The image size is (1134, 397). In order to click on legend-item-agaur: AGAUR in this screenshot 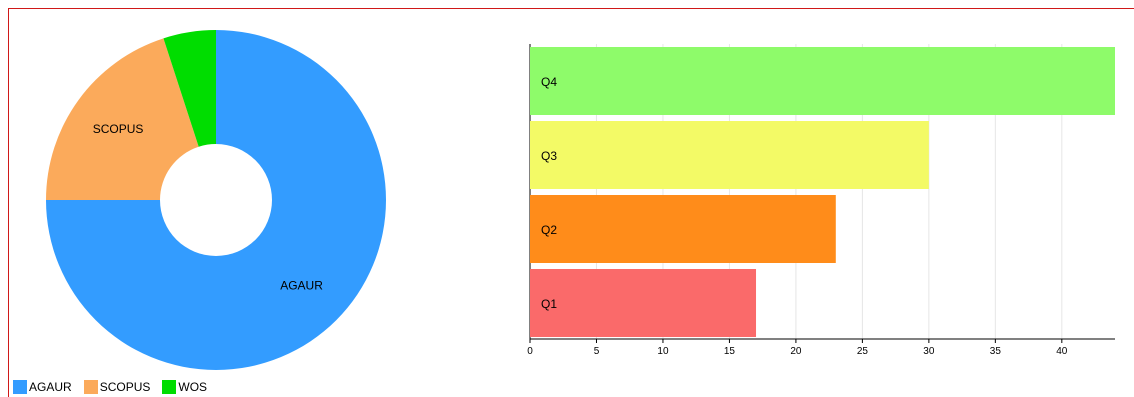, I will do `click(42, 387)`.